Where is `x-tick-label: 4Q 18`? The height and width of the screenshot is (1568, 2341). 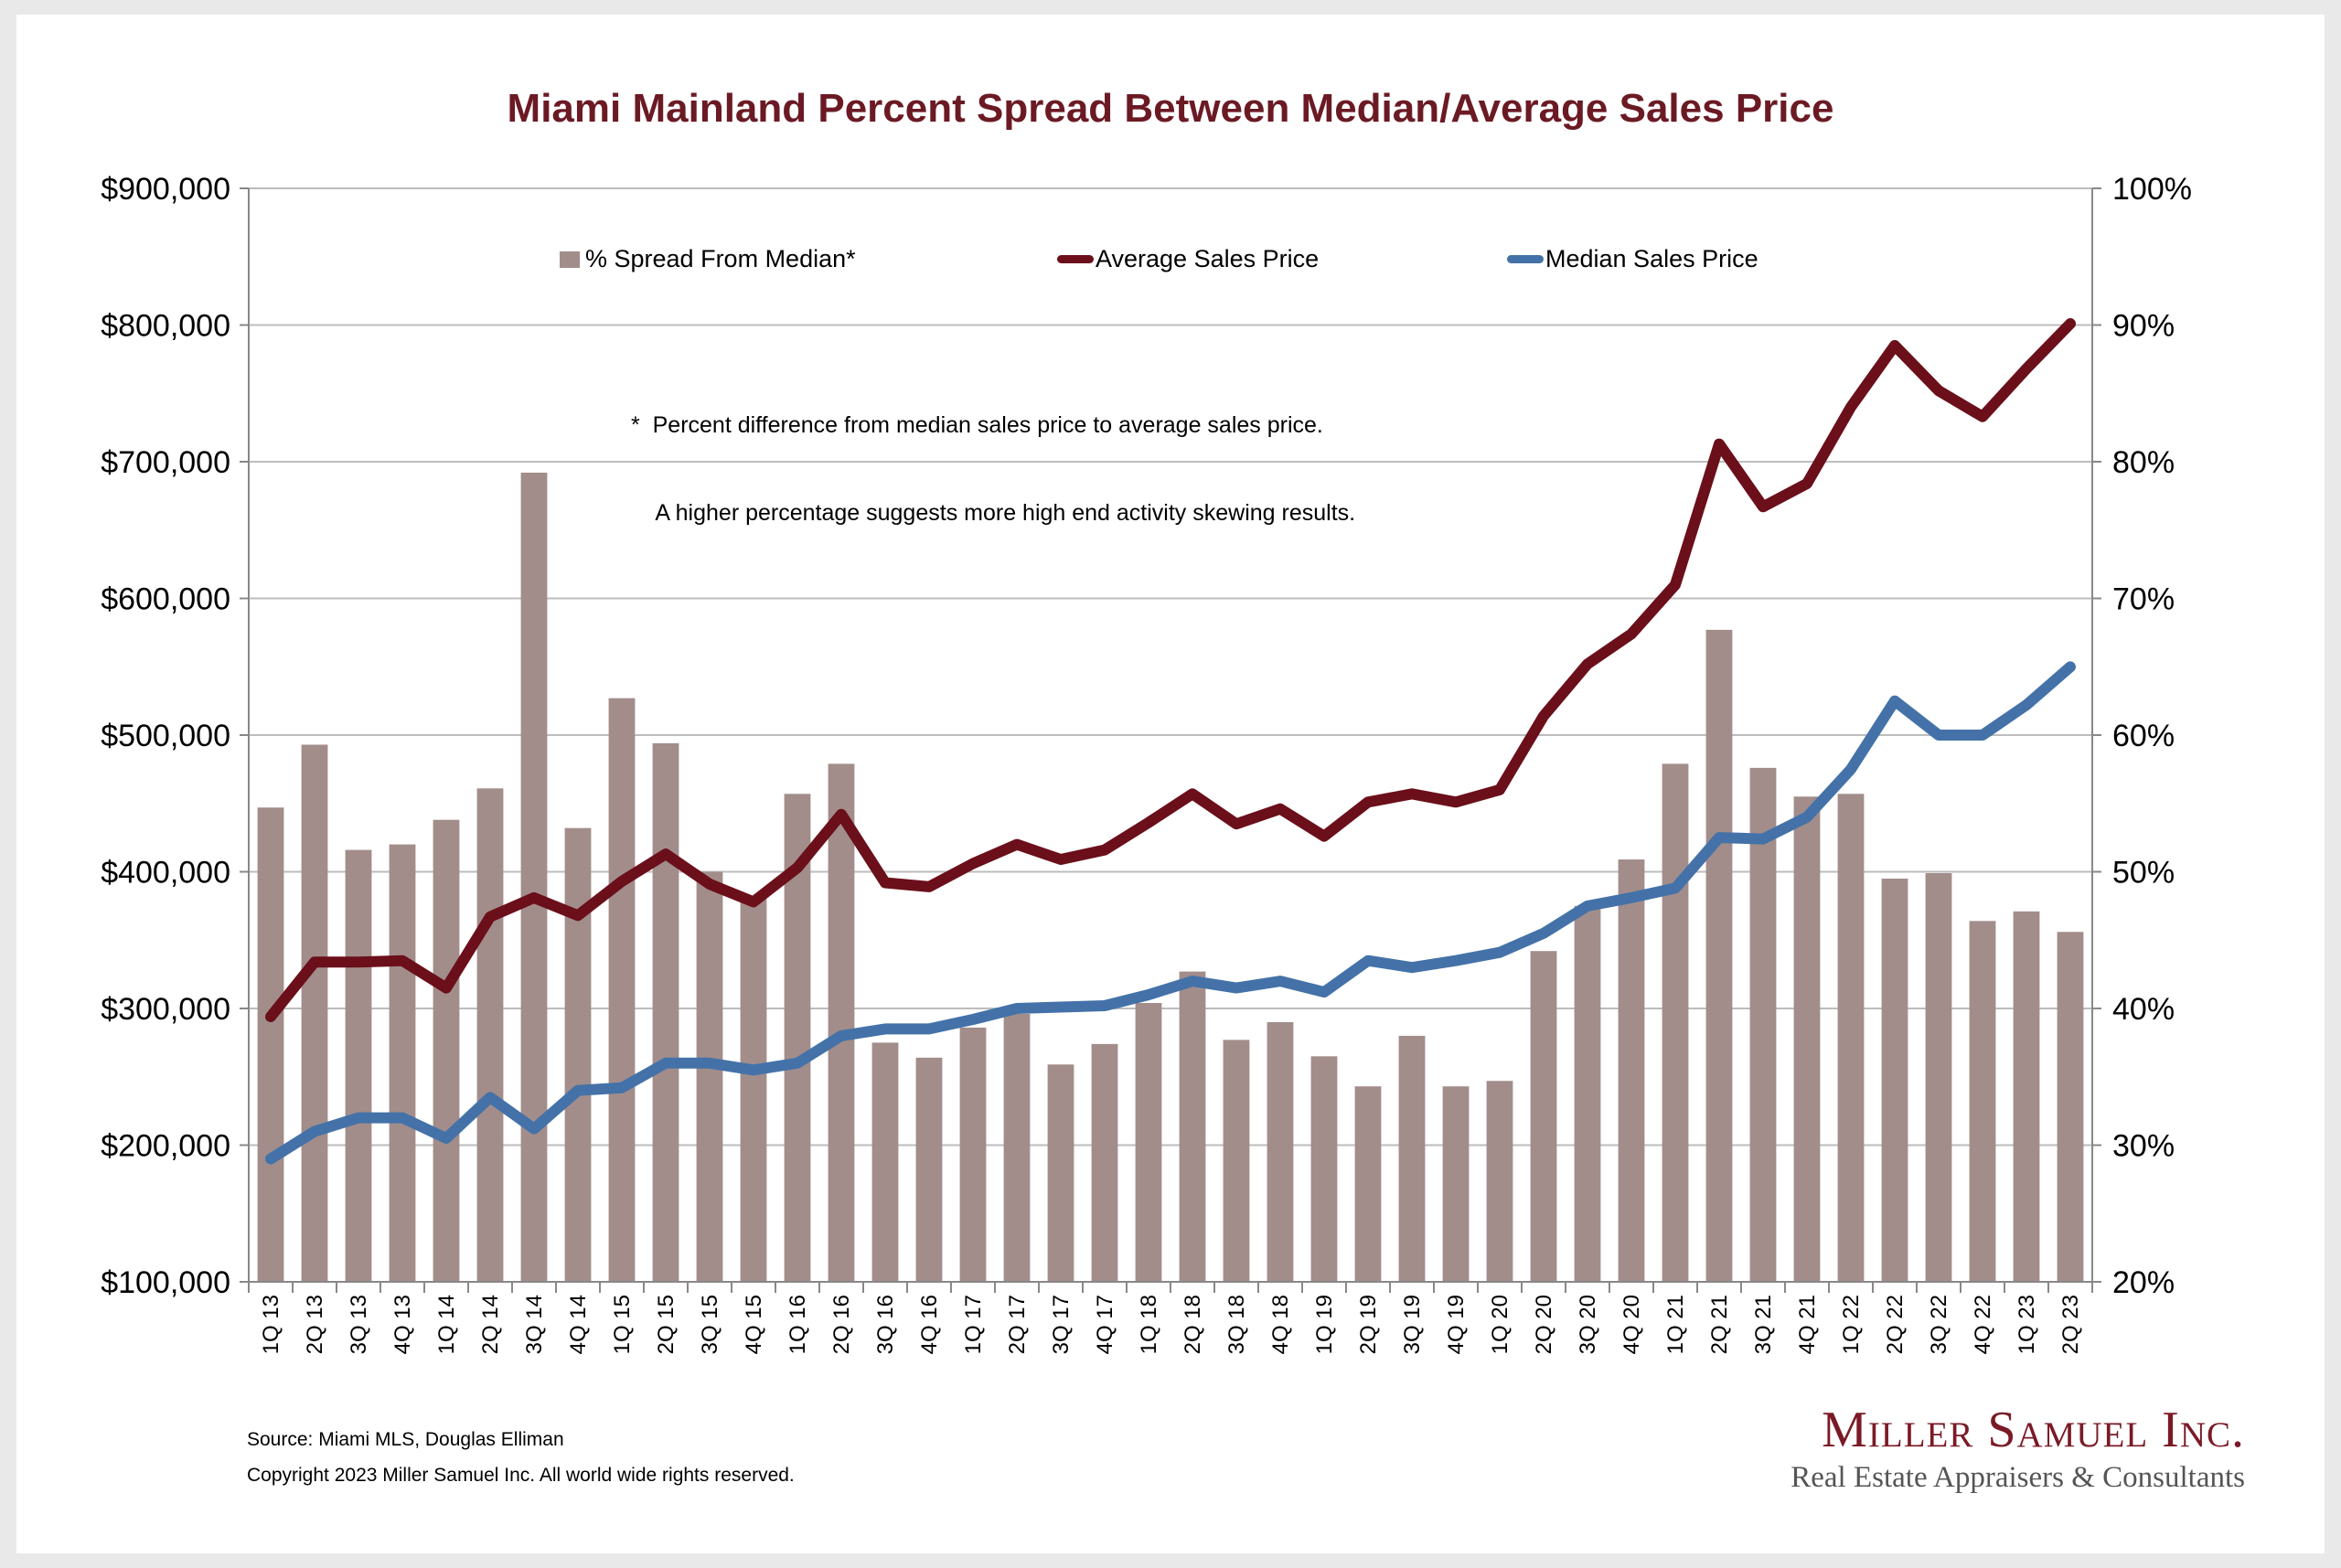 x-tick-label: 4Q 18 is located at coordinates (1281, 1324).